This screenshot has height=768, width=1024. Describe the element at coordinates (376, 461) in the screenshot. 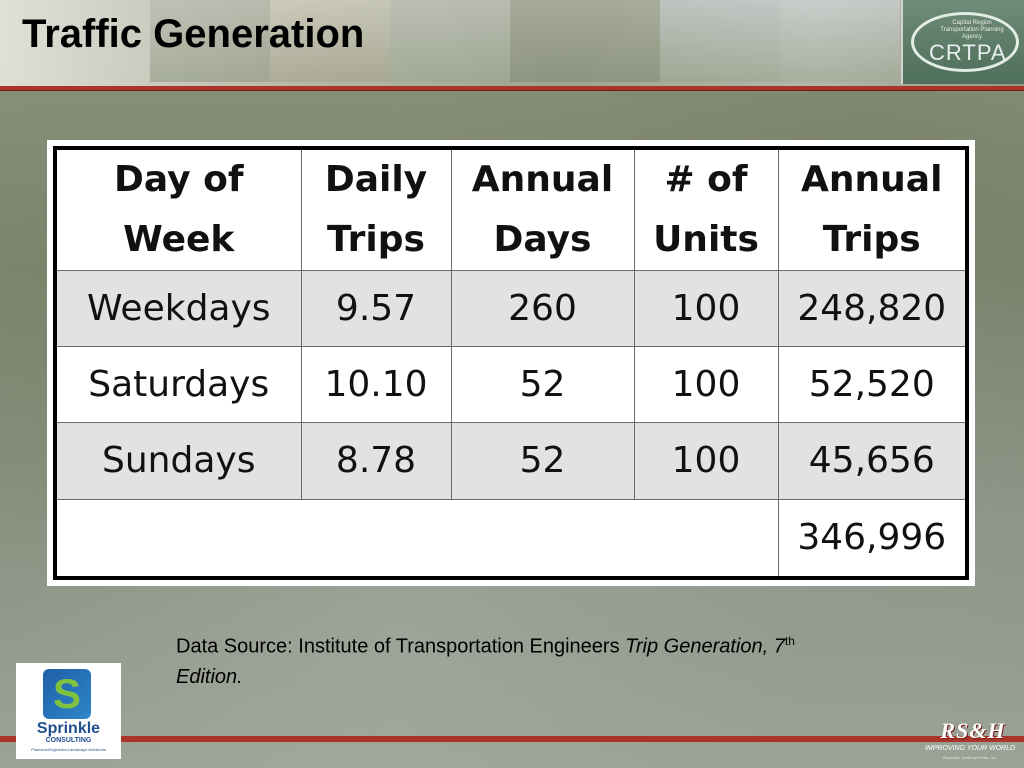

I see `table-cell: 8.78` at that location.